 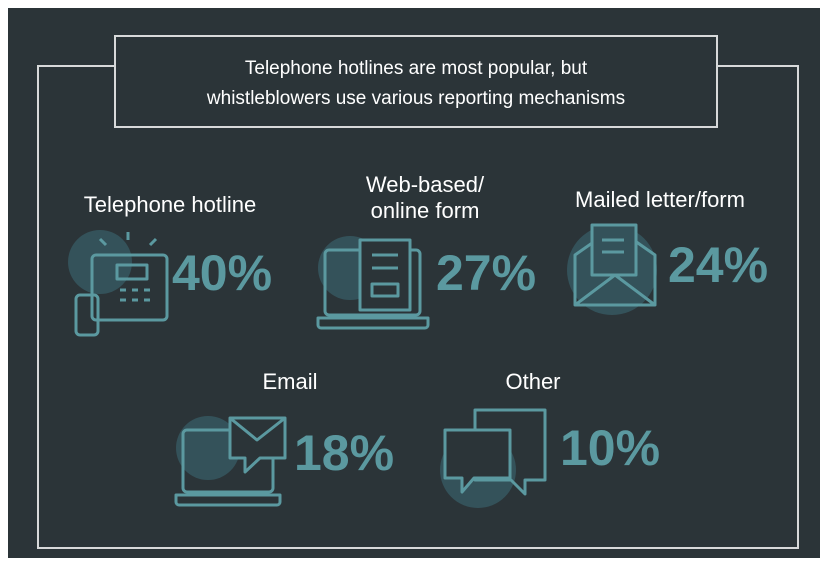 I want to click on title-line: Telephone hotlines are most popular, but, so click(x=416, y=68).